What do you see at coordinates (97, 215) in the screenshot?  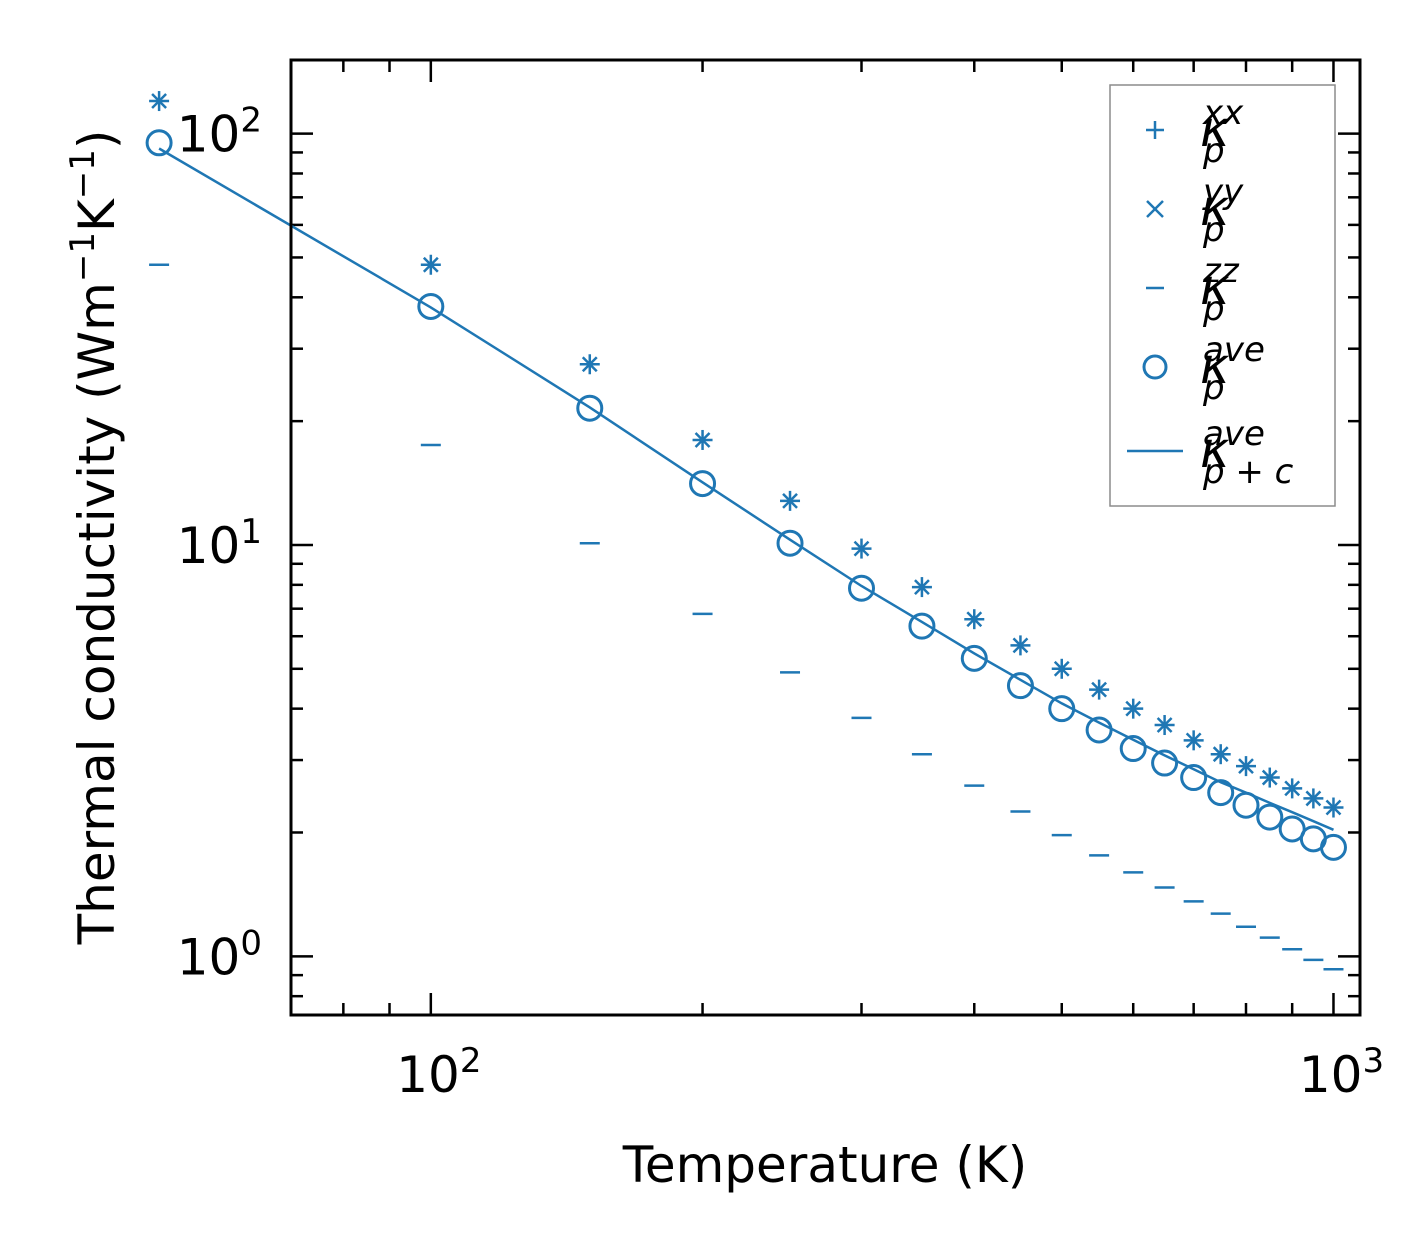 I see `y-axis-label-mid: K` at bounding box center [97, 215].